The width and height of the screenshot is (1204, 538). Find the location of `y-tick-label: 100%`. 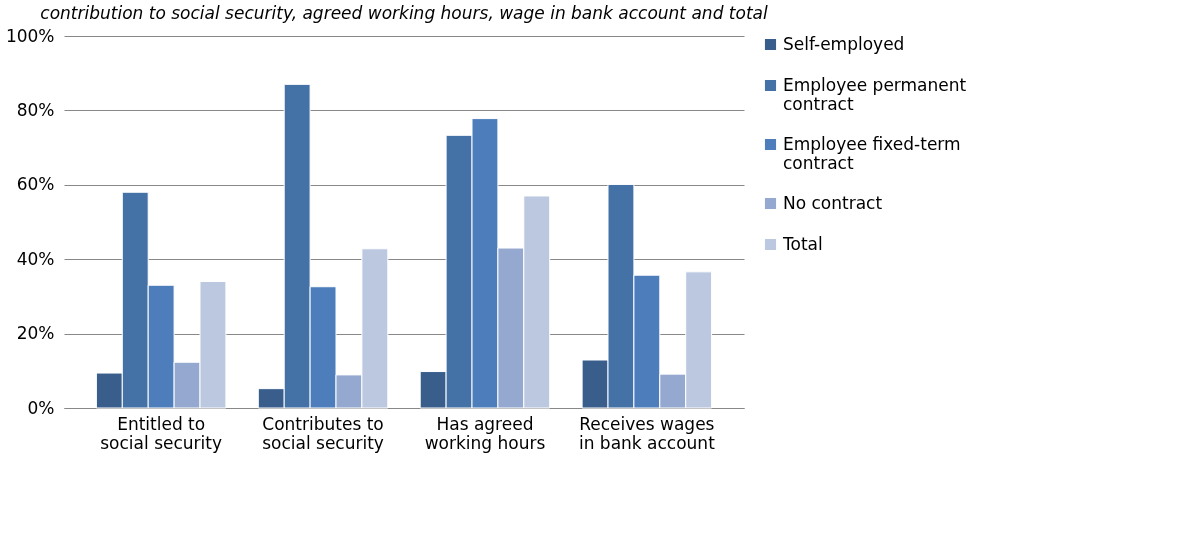

y-tick-label: 100% is located at coordinates (30, 35).